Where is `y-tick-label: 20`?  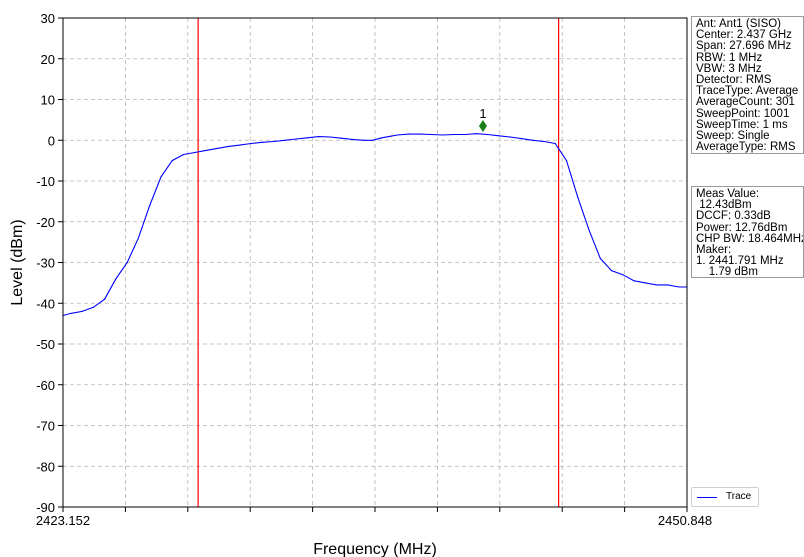 y-tick-label: 20 is located at coordinates (48, 59).